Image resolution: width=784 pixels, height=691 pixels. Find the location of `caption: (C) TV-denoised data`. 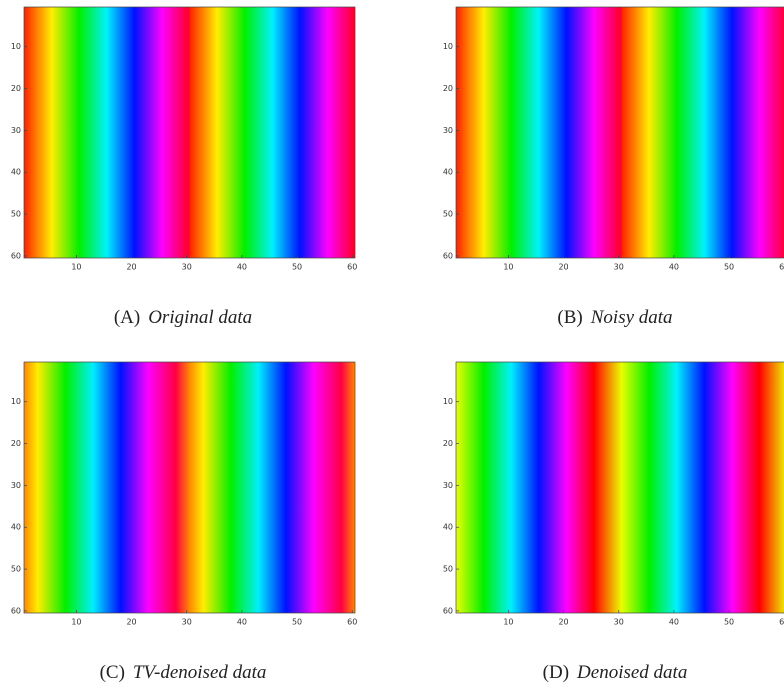

caption: (C) TV-denoised data is located at coordinates (183, 672).